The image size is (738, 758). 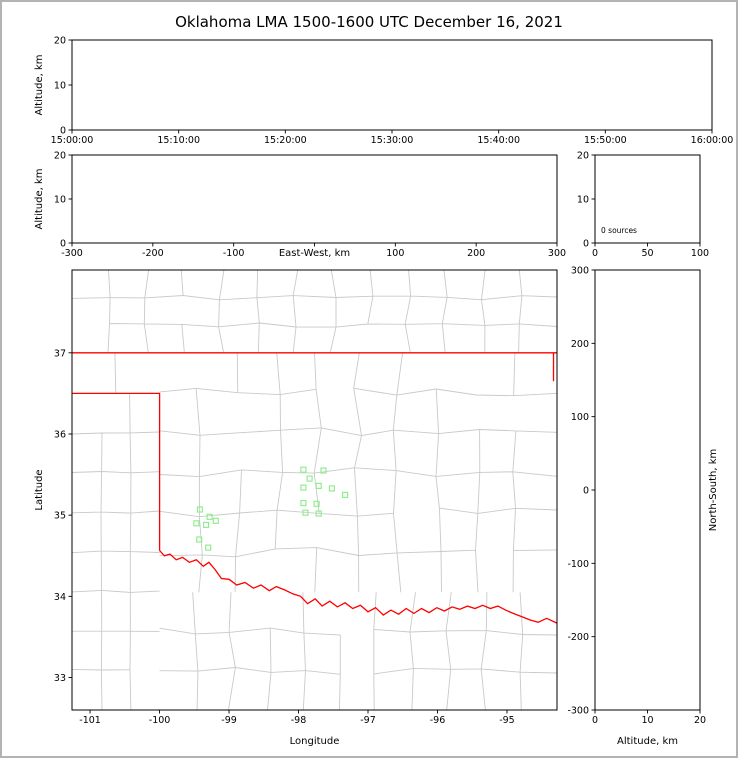 What do you see at coordinates (115, 373) in the screenshot?
I see `county-boundaries-oklahoma-panhandle` at bounding box center [115, 373].